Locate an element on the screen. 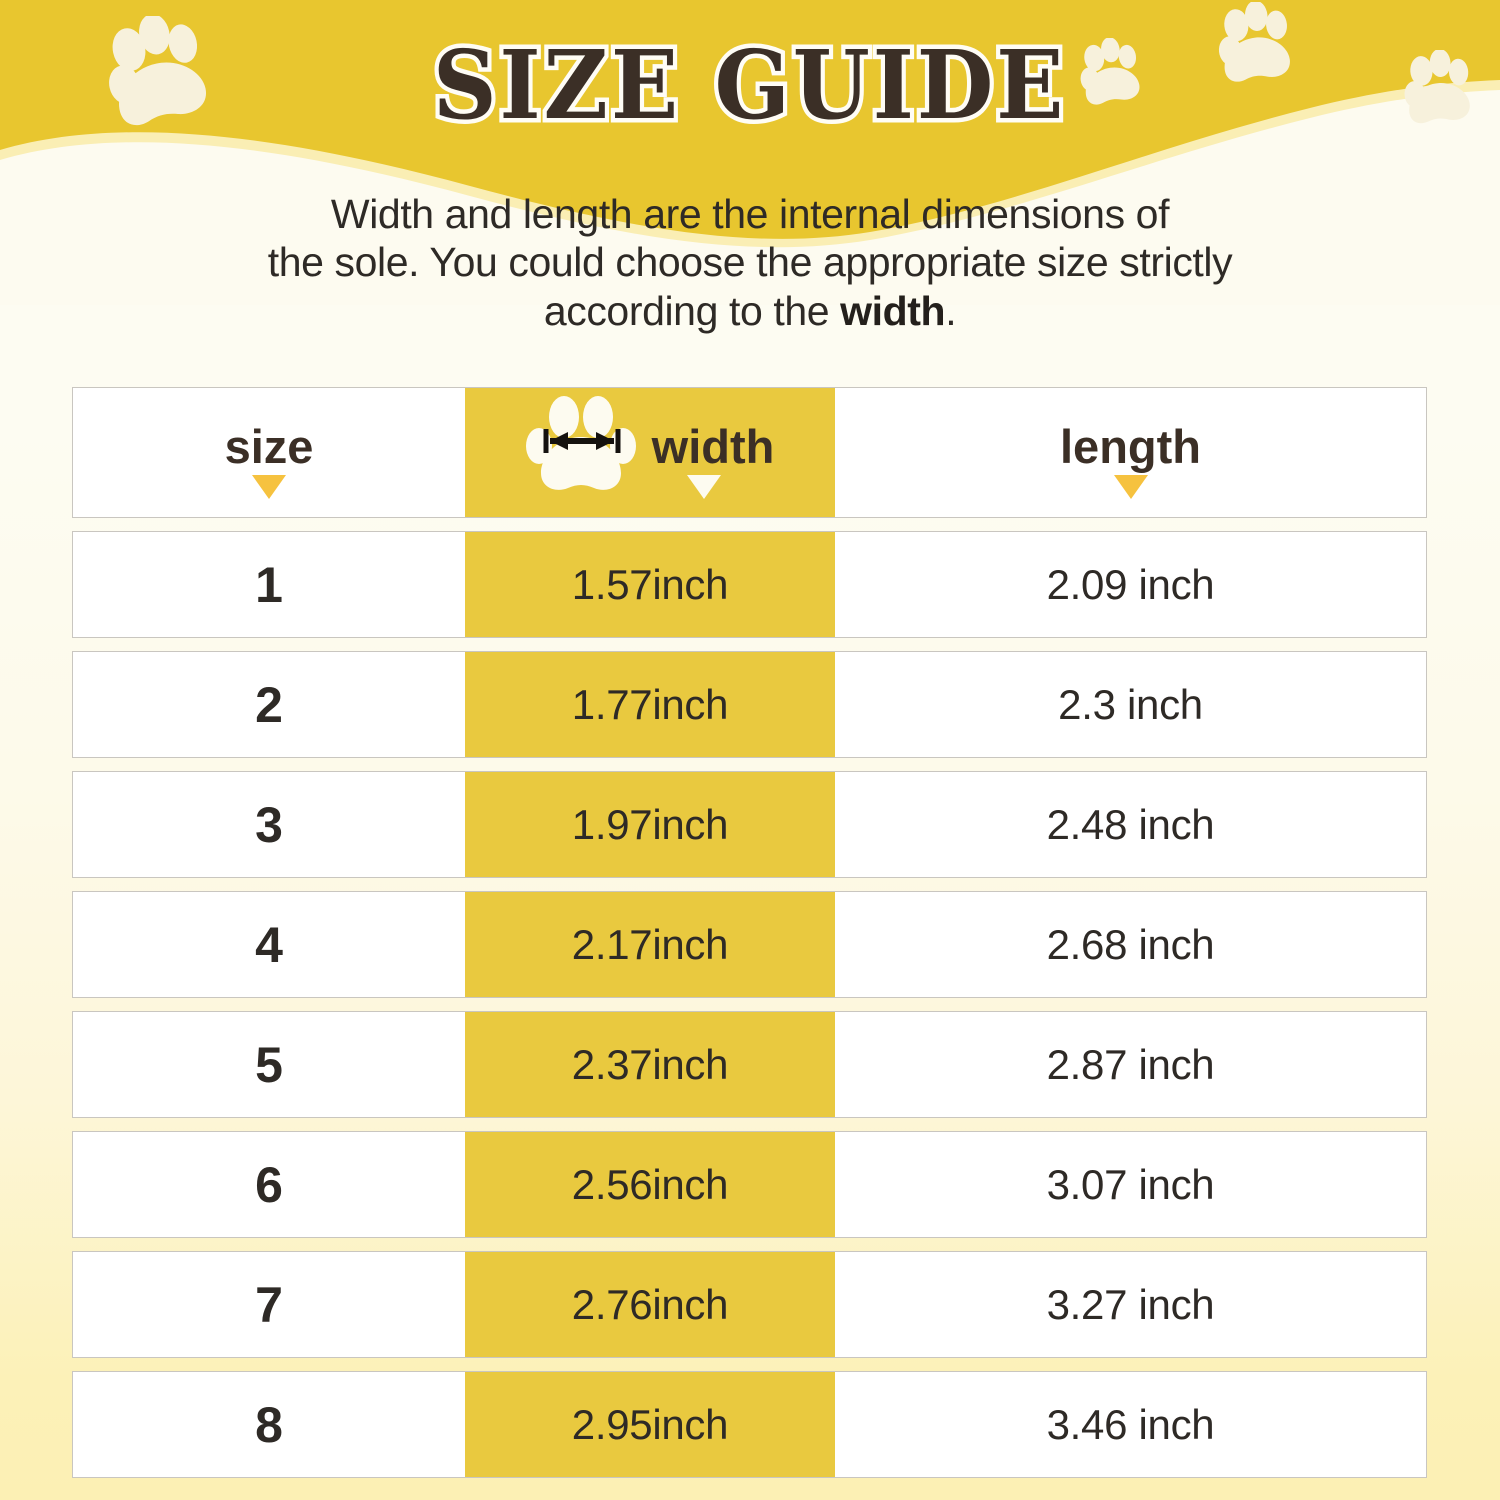 Image resolution: width=1500 pixels, height=1500 pixels. cell-length: 3.07 inch is located at coordinates (1130, 1184).